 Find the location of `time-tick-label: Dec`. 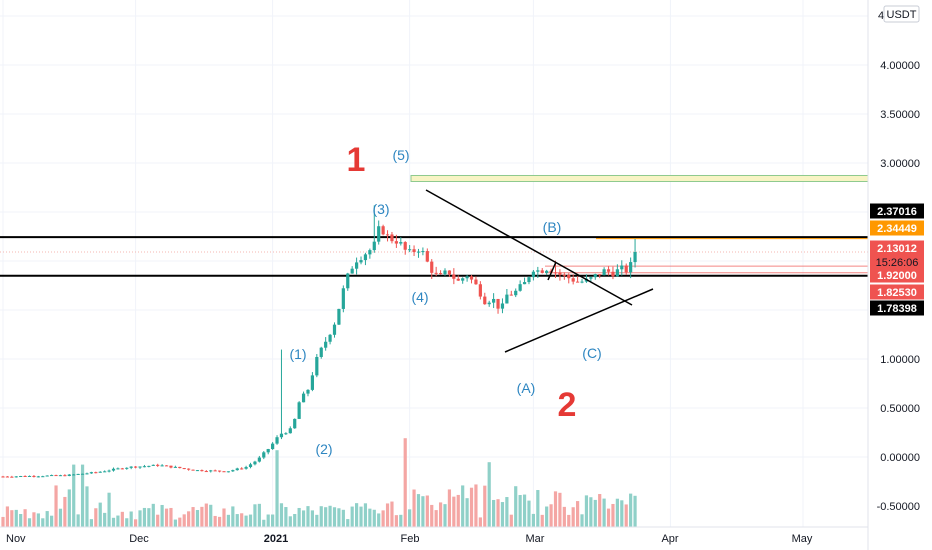

time-tick-label: Dec is located at coordinates (139, 539).